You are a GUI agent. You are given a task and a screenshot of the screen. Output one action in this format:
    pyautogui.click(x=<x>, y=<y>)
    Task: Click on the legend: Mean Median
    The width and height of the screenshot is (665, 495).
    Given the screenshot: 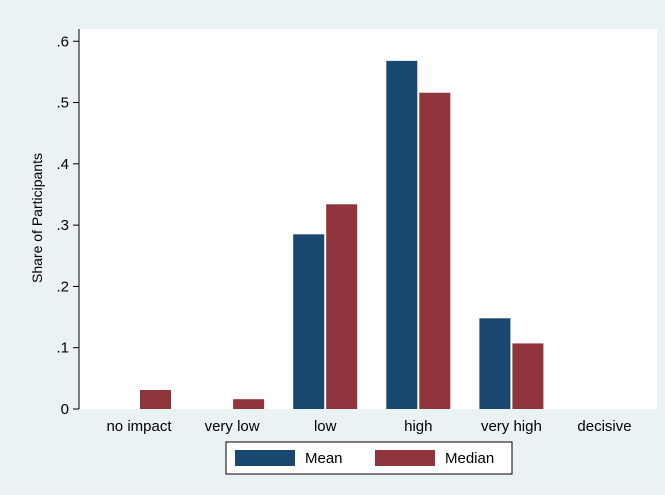 What is the action you would take?
    pyautogui.click(x=369, y=458)
    